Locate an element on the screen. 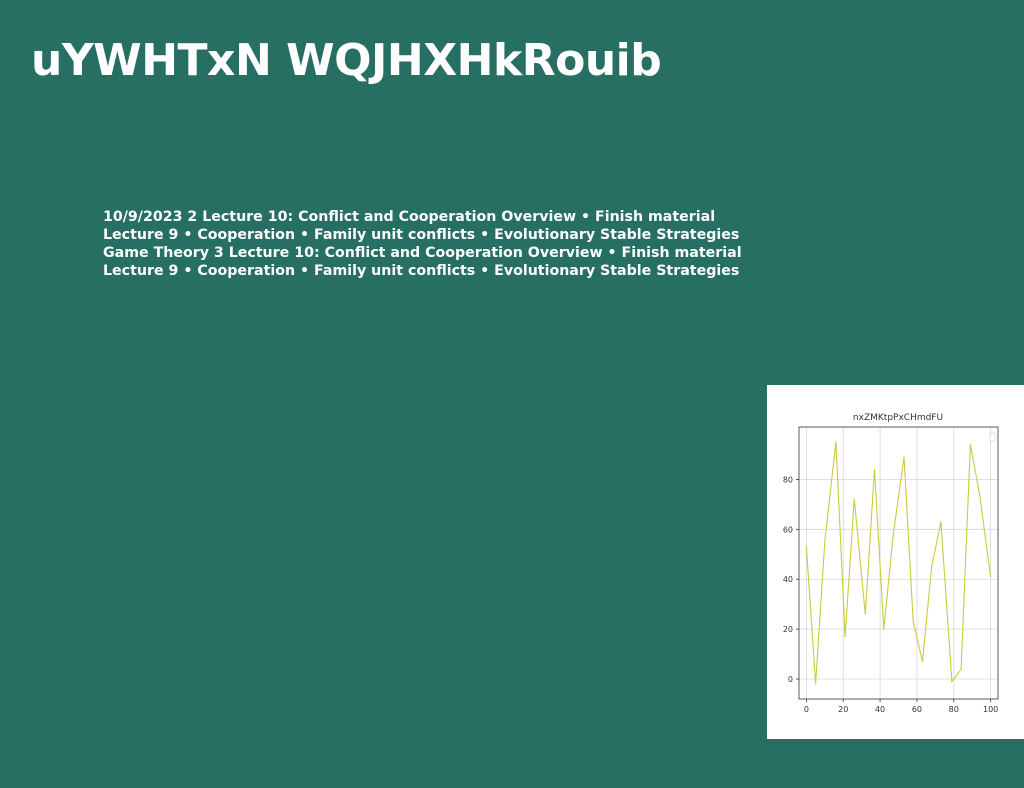 Image resolution: width=1024 pixels, height=788 pixels. legend-box is located at coordinates (992, 437).